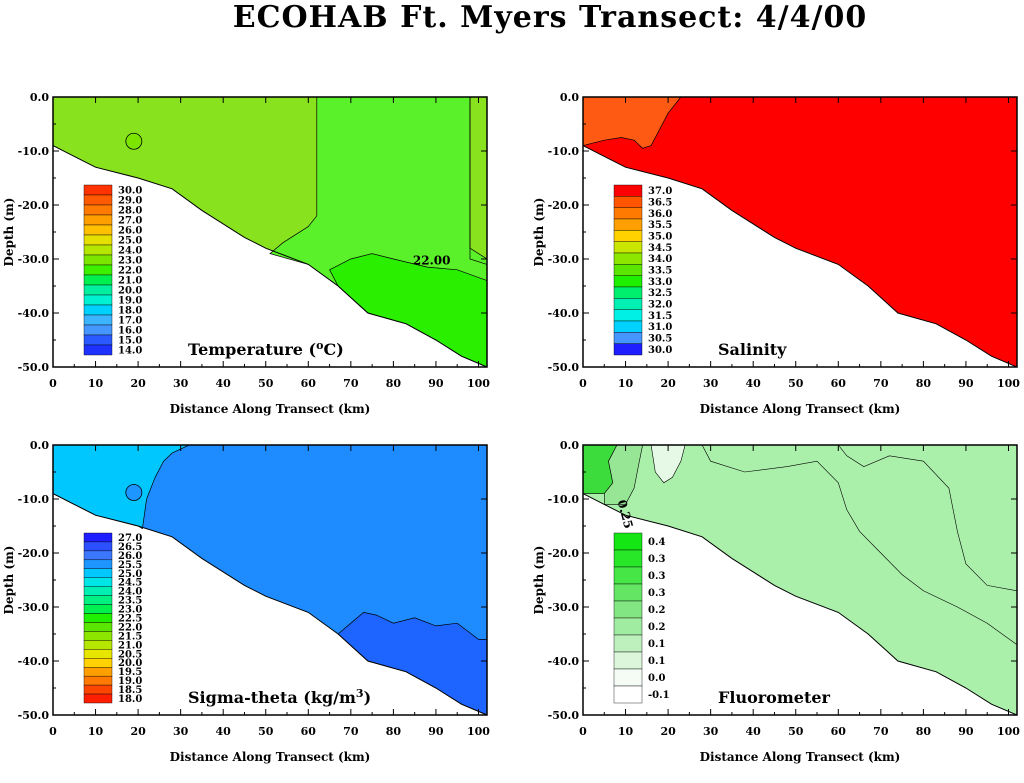 The width and height of the screenshot is (1024, 783). I want to click on legend-label: 26.0, so click(130, 231).